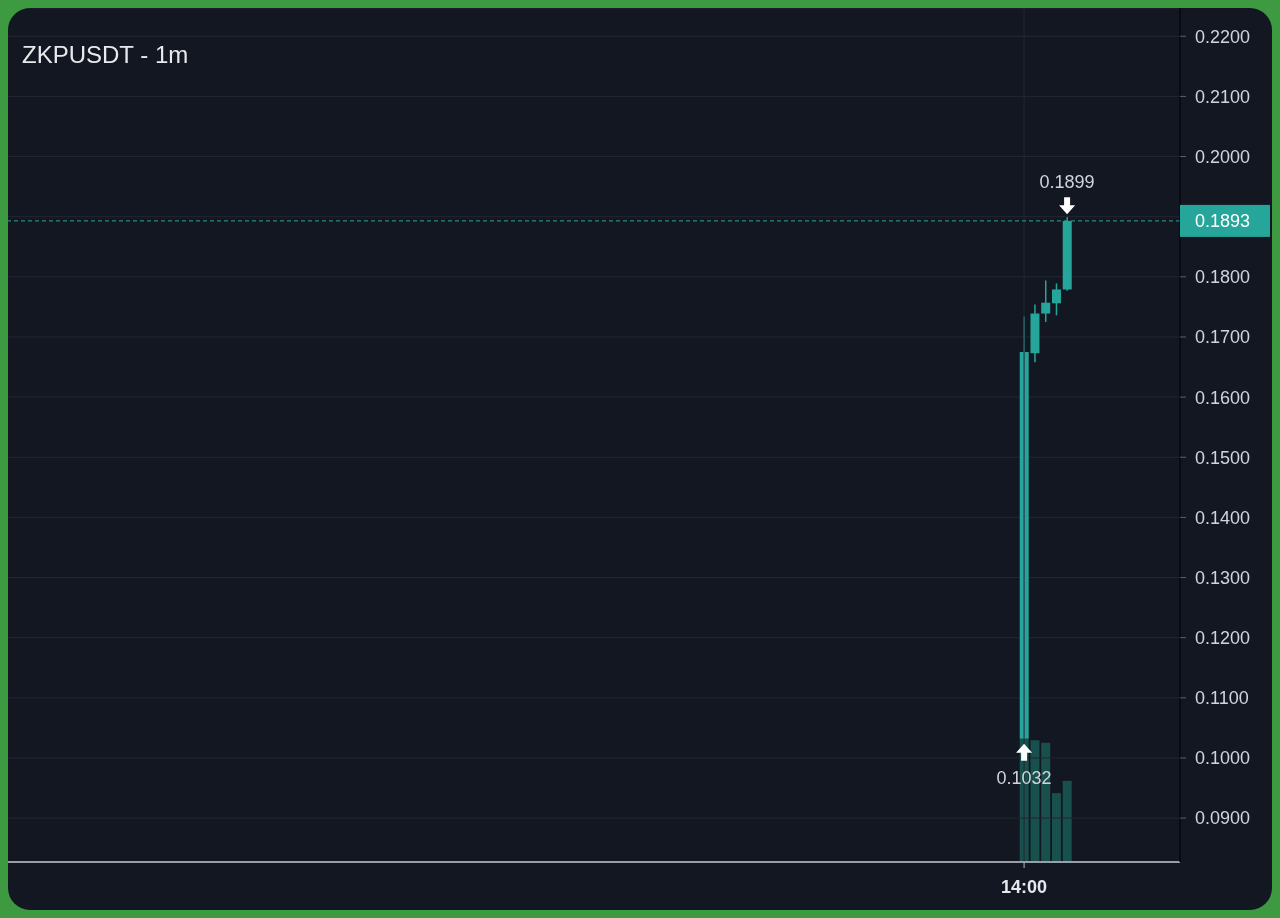 This screenshot has width=1280, height=918. What do you see at coordinates (1223, 577) in the screenshot?
I see `y-tick-label: 0.1300` at bounding box center [1223, 577].